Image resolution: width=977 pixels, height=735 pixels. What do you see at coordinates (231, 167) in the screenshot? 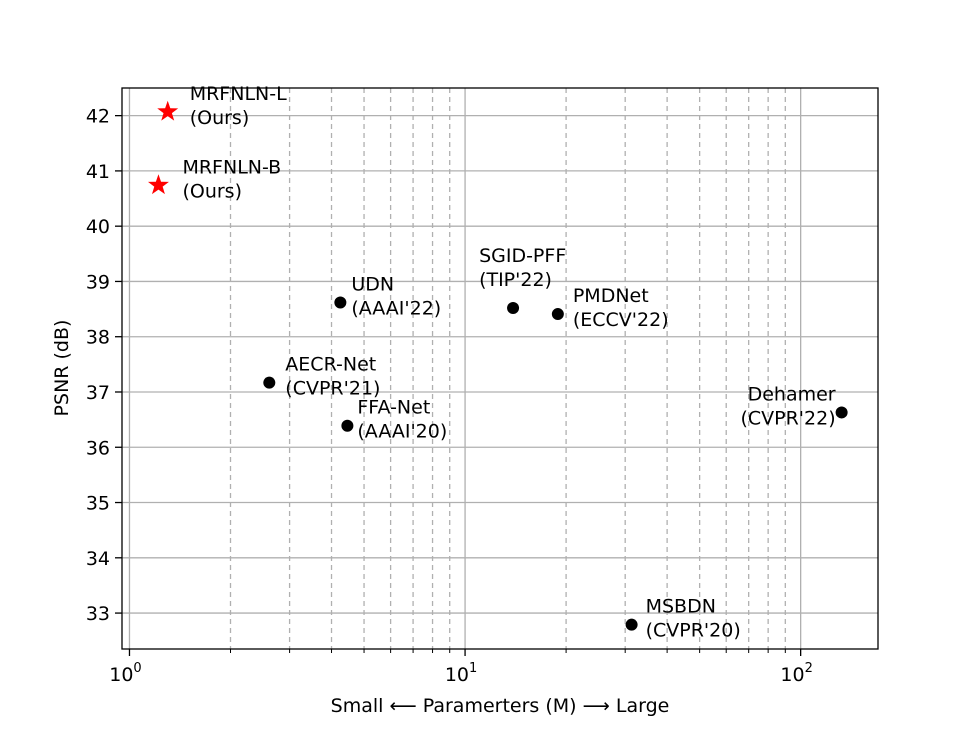
I see `point-label-mrfnln-b: MRFNLN-B` at bounding box center [231, 167].